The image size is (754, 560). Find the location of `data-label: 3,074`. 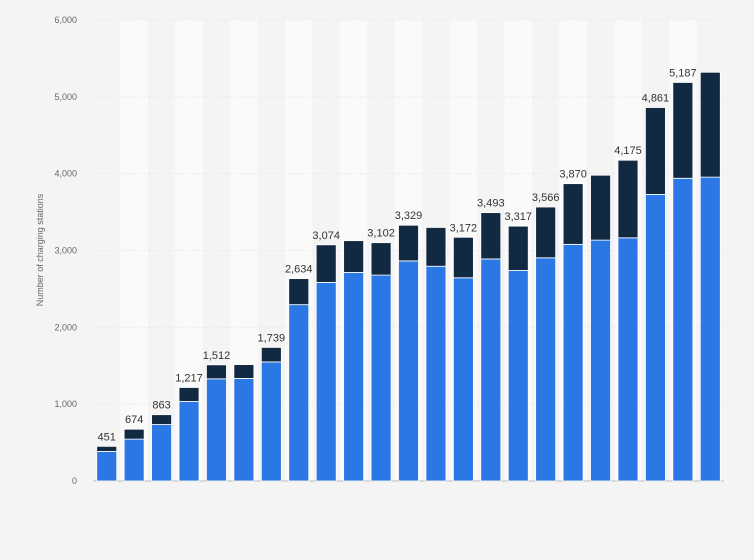

data-label: 3,074 is located at coordinates (326, 236).